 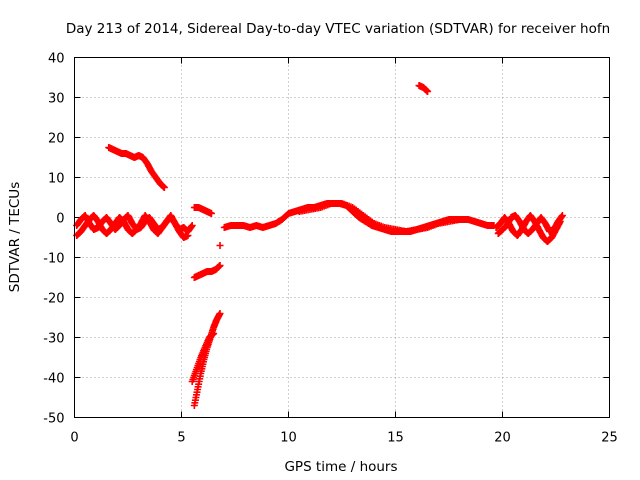 What do you see at coordinates (53, 379) in the screenshot?
I see `y-tick-label: -40` at bounding box center [53, 379].